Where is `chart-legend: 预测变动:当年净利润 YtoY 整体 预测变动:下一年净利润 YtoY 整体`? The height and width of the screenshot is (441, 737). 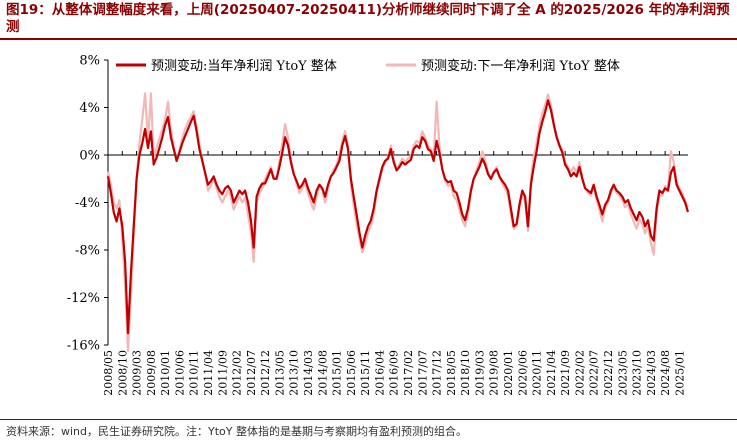
chart-legend: 预测变动:当年净利润 YtoY 整体 预测变动:下一年净利润 YtoY 整体 is located at coordinates (368, 66).